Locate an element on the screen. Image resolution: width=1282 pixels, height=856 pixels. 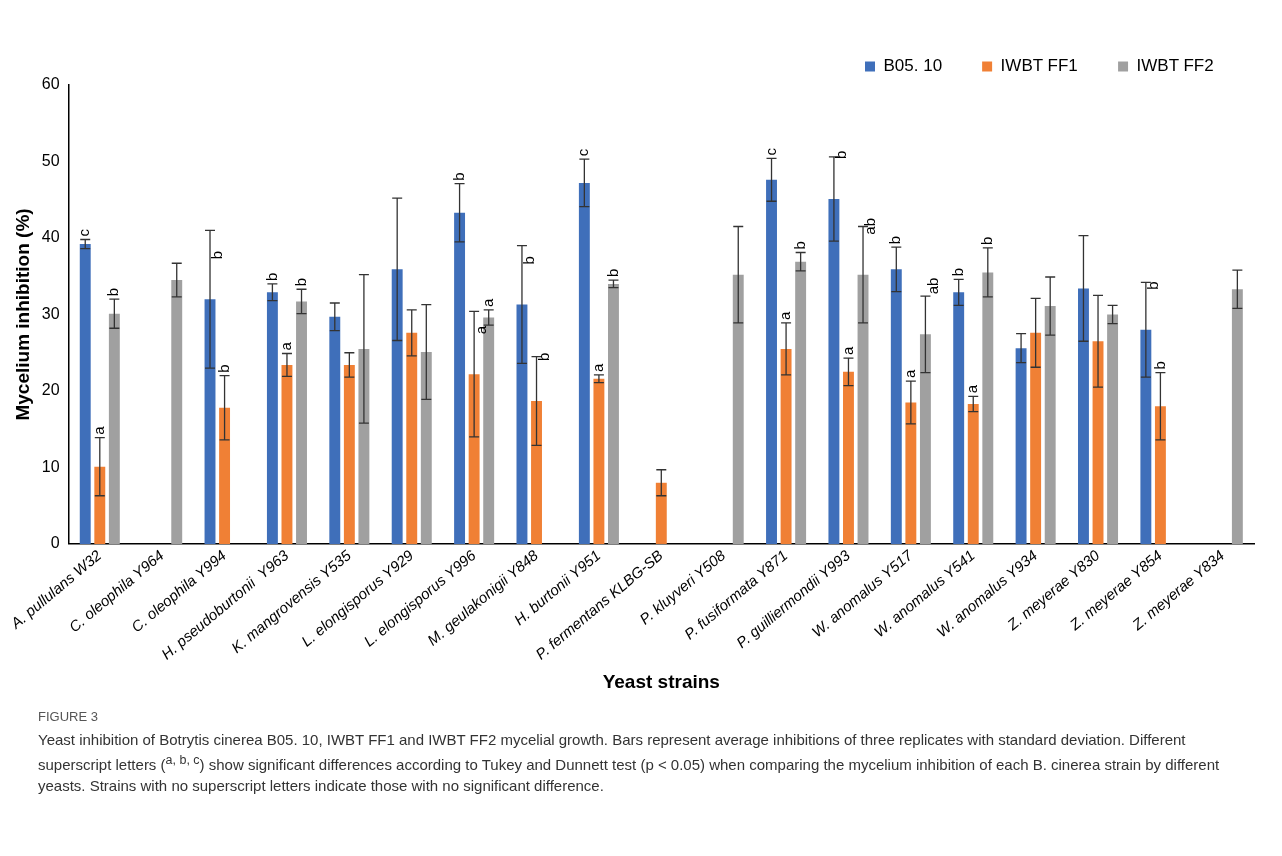
y-tick-label: 60 is located at coordinates (50, 84).